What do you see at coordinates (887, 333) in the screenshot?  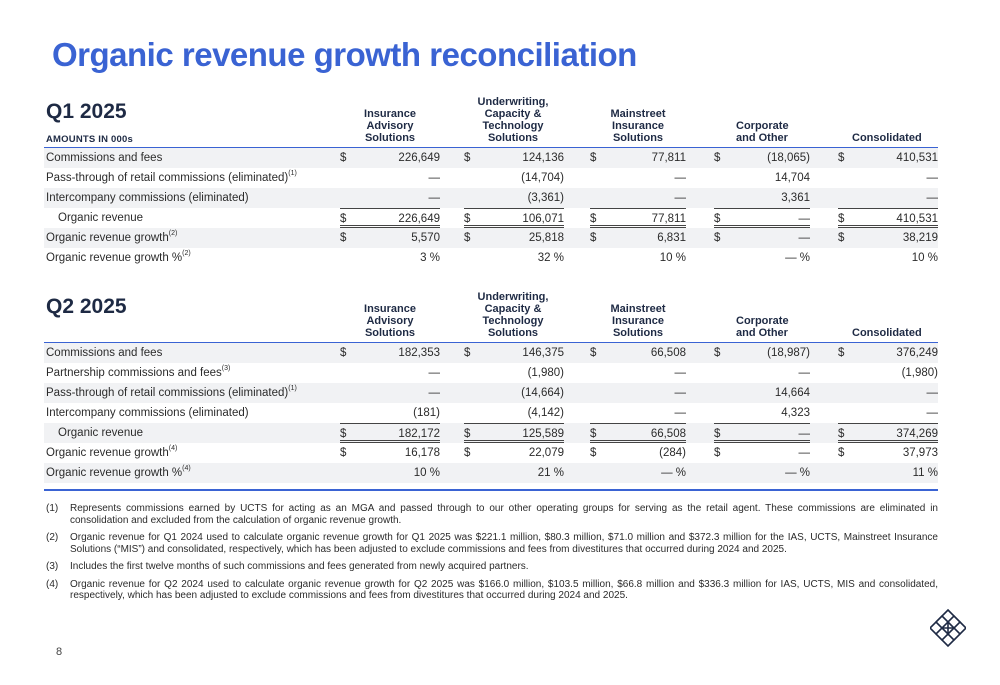 I see `col-header-line: Consolidated` at bounding box center [887, 333].